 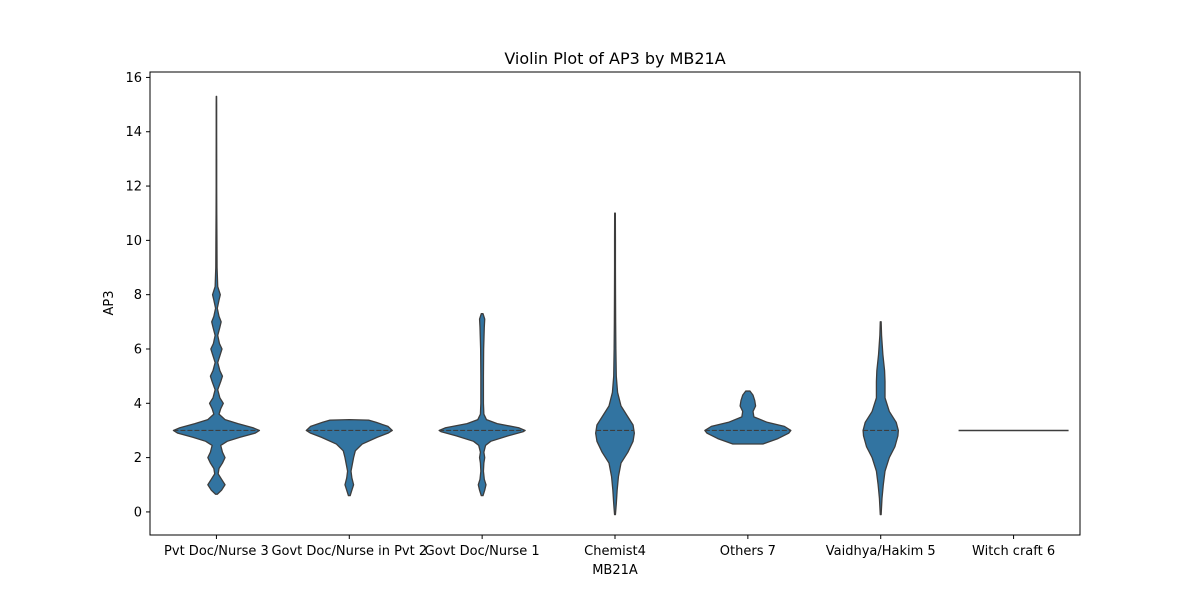 What do you see at coordinates (138, 349) in the screenshot?
I see `y-tick-label: 6` at bounding box center [138, 349].